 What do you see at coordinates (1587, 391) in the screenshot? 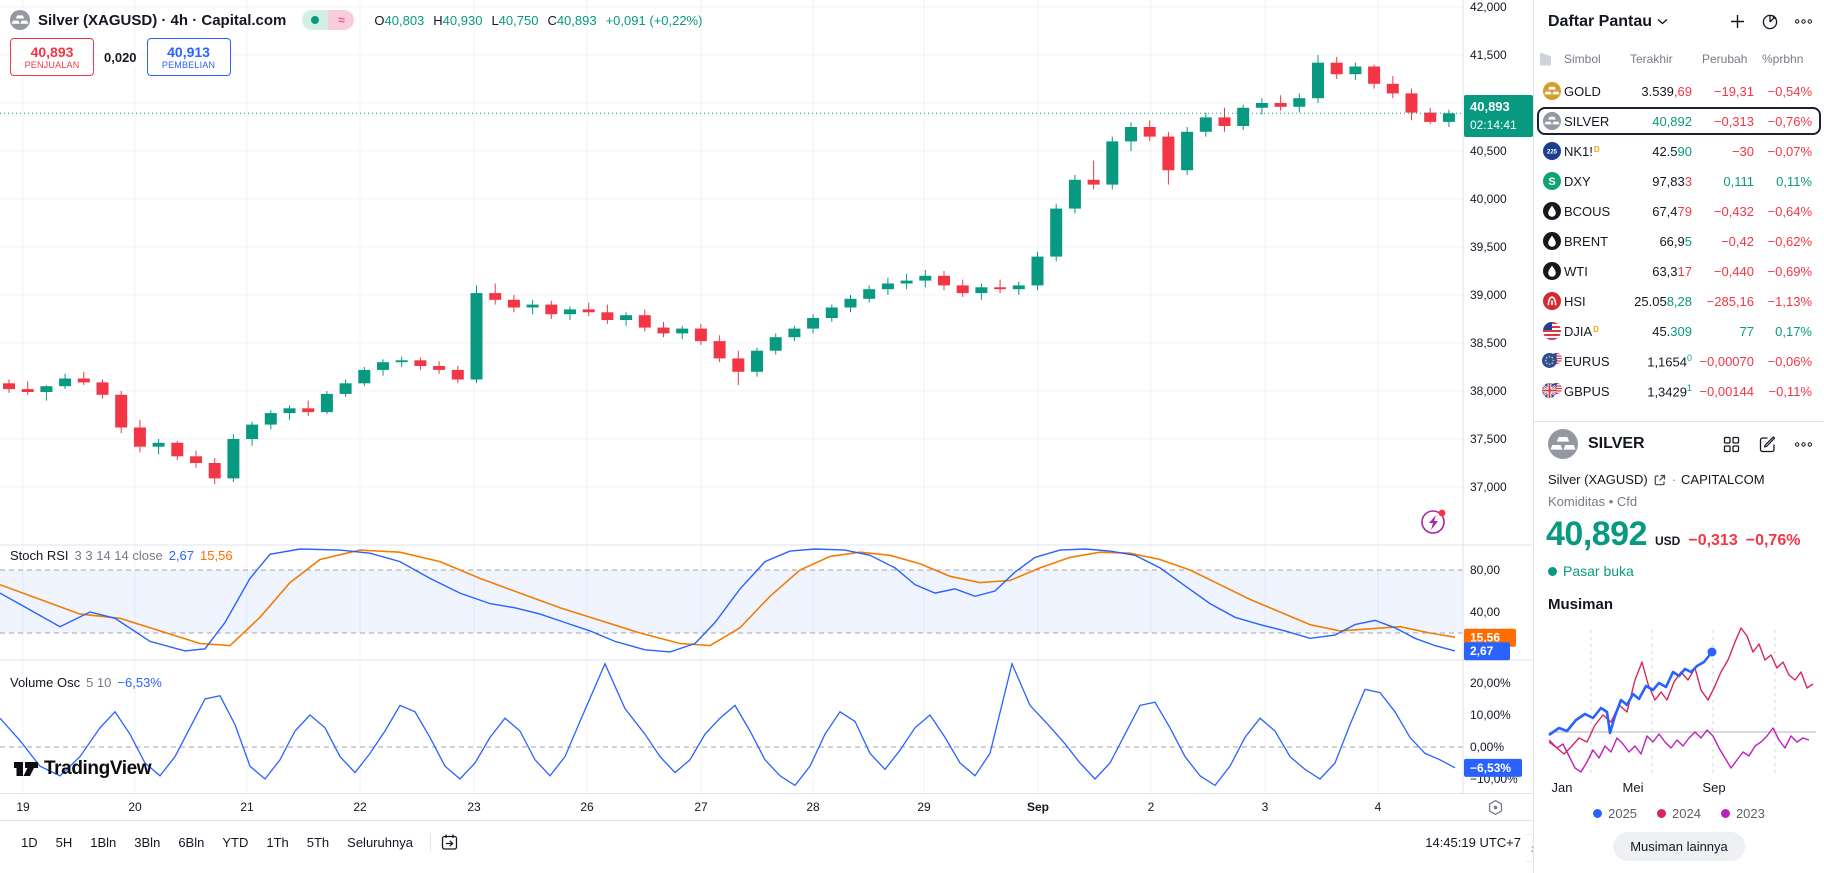
I see `symbol-name: GBPUS` at bounding box center [1587, 391].